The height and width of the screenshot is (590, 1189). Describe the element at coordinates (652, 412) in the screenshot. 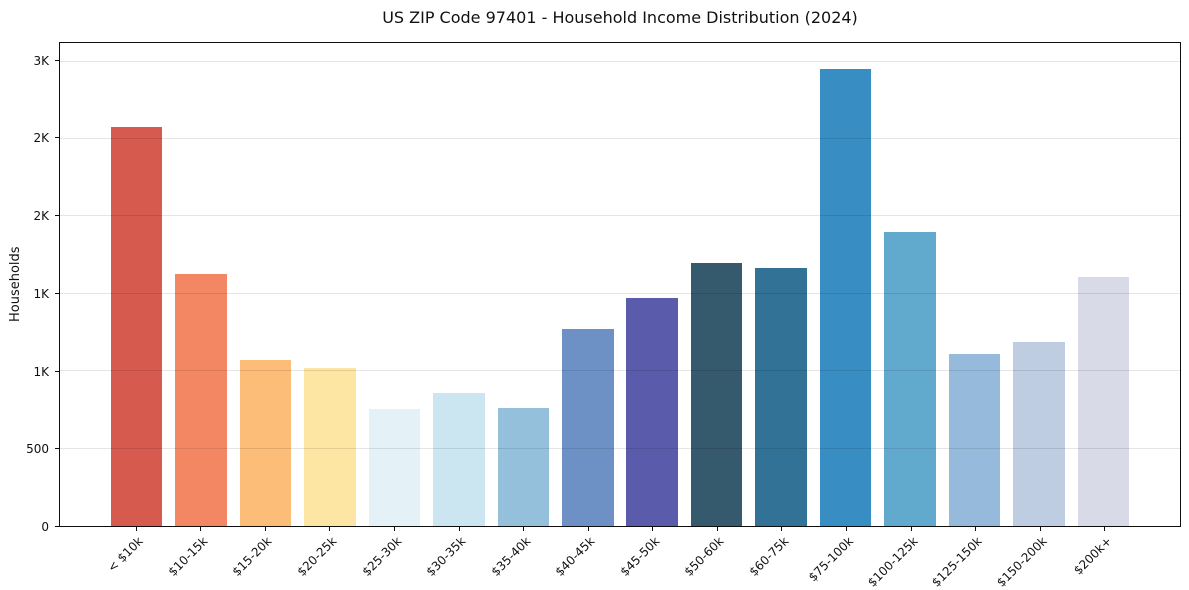

I see `bar-$45-50k` at that location.